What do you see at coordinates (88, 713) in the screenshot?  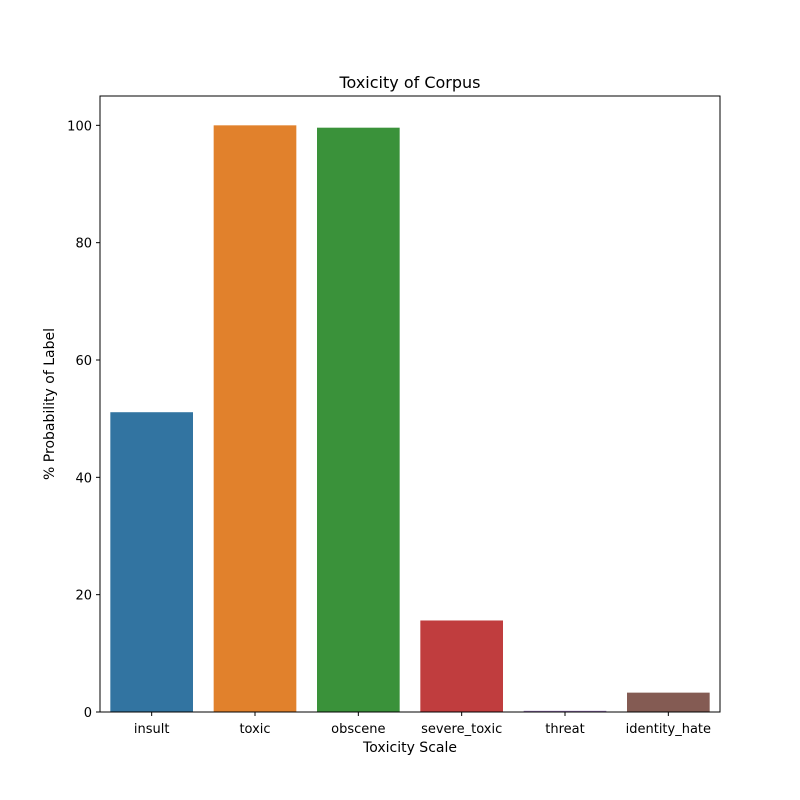 I see `y-tick-label: 0` at bounding box center [88, 713].